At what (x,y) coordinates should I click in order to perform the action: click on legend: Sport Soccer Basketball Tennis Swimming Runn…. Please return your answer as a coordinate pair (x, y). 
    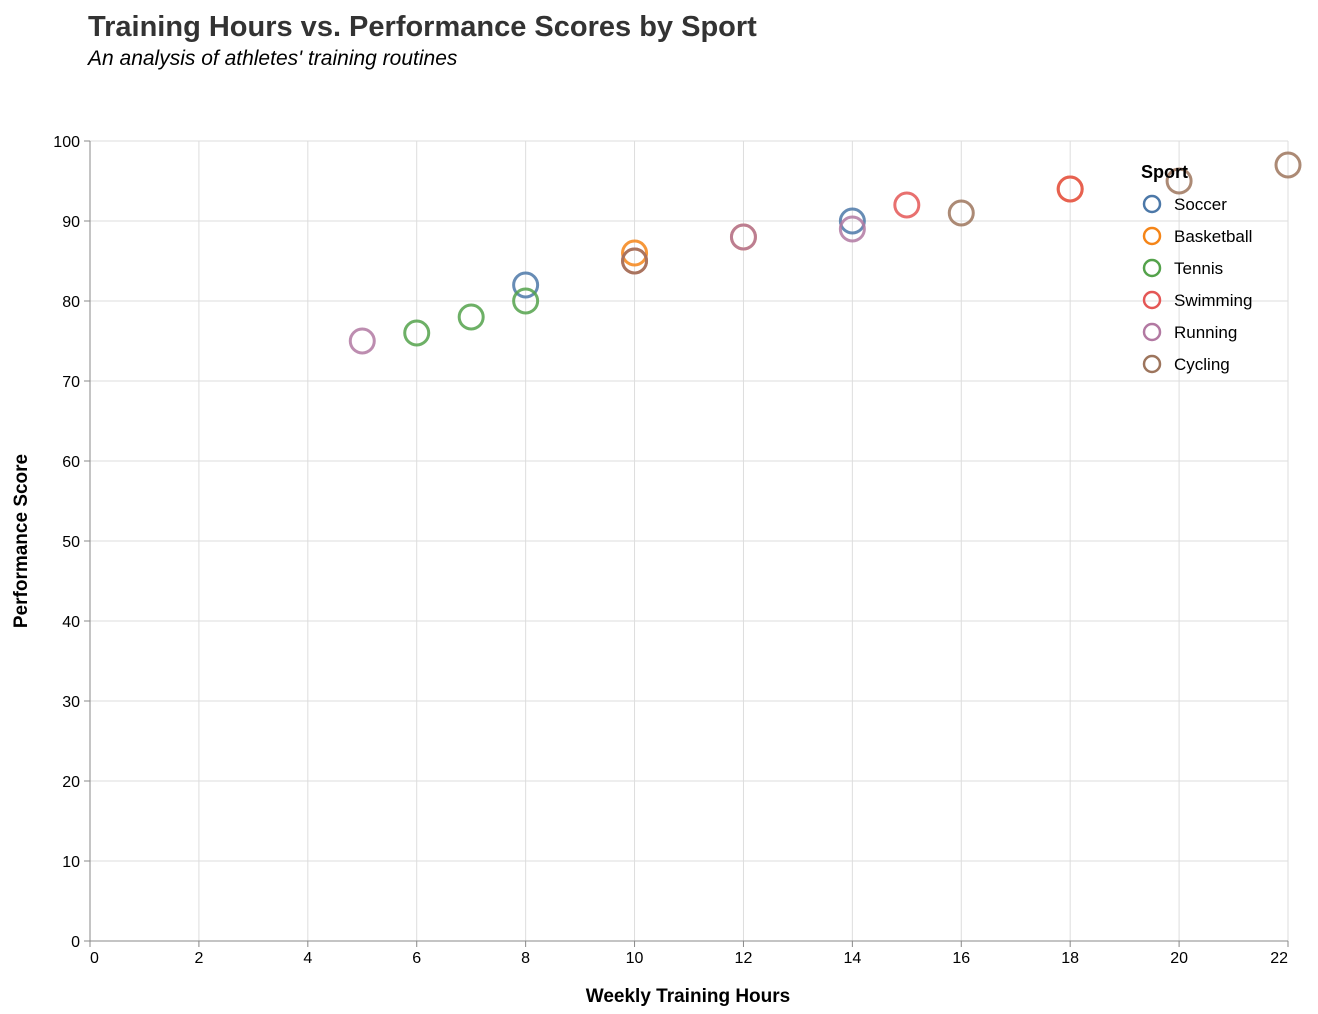
    Looking at the image, I should click on (1196, 268).